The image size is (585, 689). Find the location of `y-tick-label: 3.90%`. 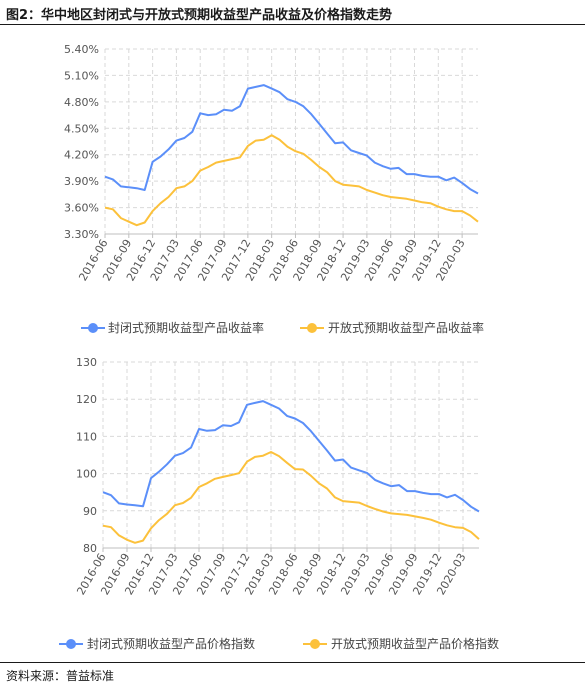

y-tick-label: 3.90% is located at coordinates (81, 181).